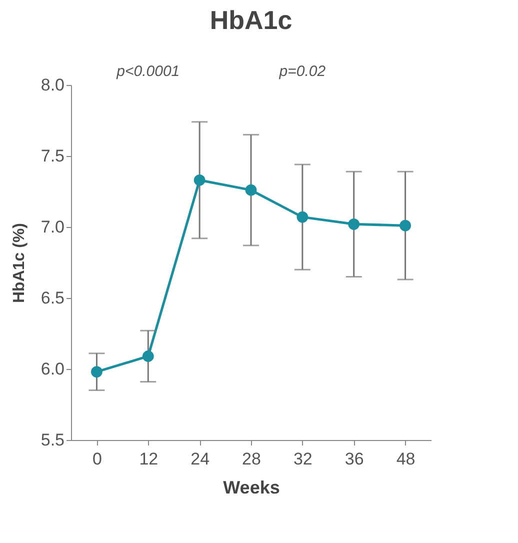 This screenshot has width=518, height=543. I want to click on x-tick-label: 32, so click(302, 459).